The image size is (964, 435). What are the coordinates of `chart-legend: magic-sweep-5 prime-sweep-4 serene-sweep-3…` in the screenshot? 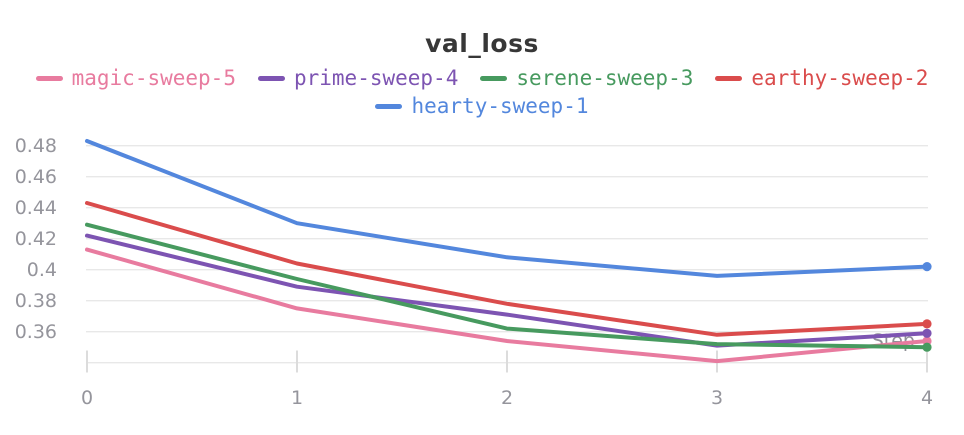 It's located at (482, 92).